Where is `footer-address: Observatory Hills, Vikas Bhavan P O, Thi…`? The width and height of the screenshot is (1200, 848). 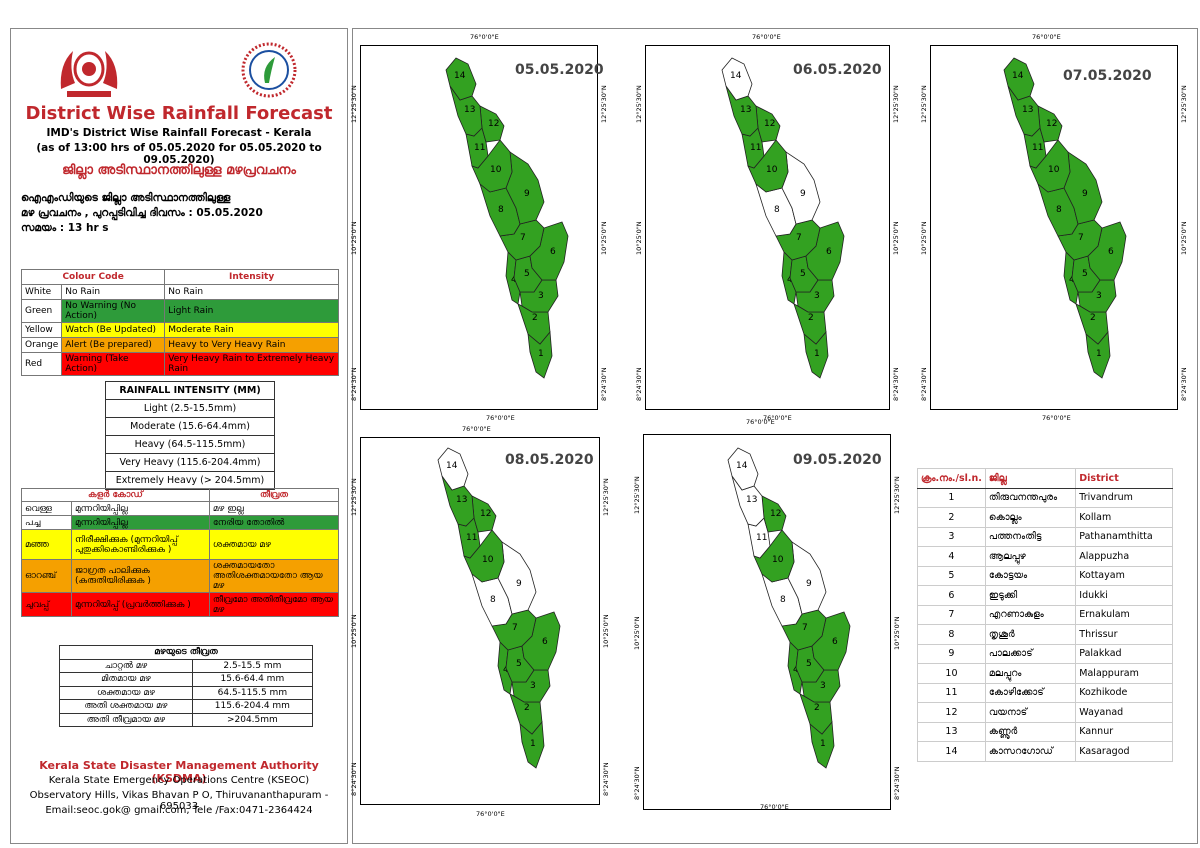
footer-address: Observatory Hills, Vikas Bhavan P O, Thi… is located at coordinates (179, 801).